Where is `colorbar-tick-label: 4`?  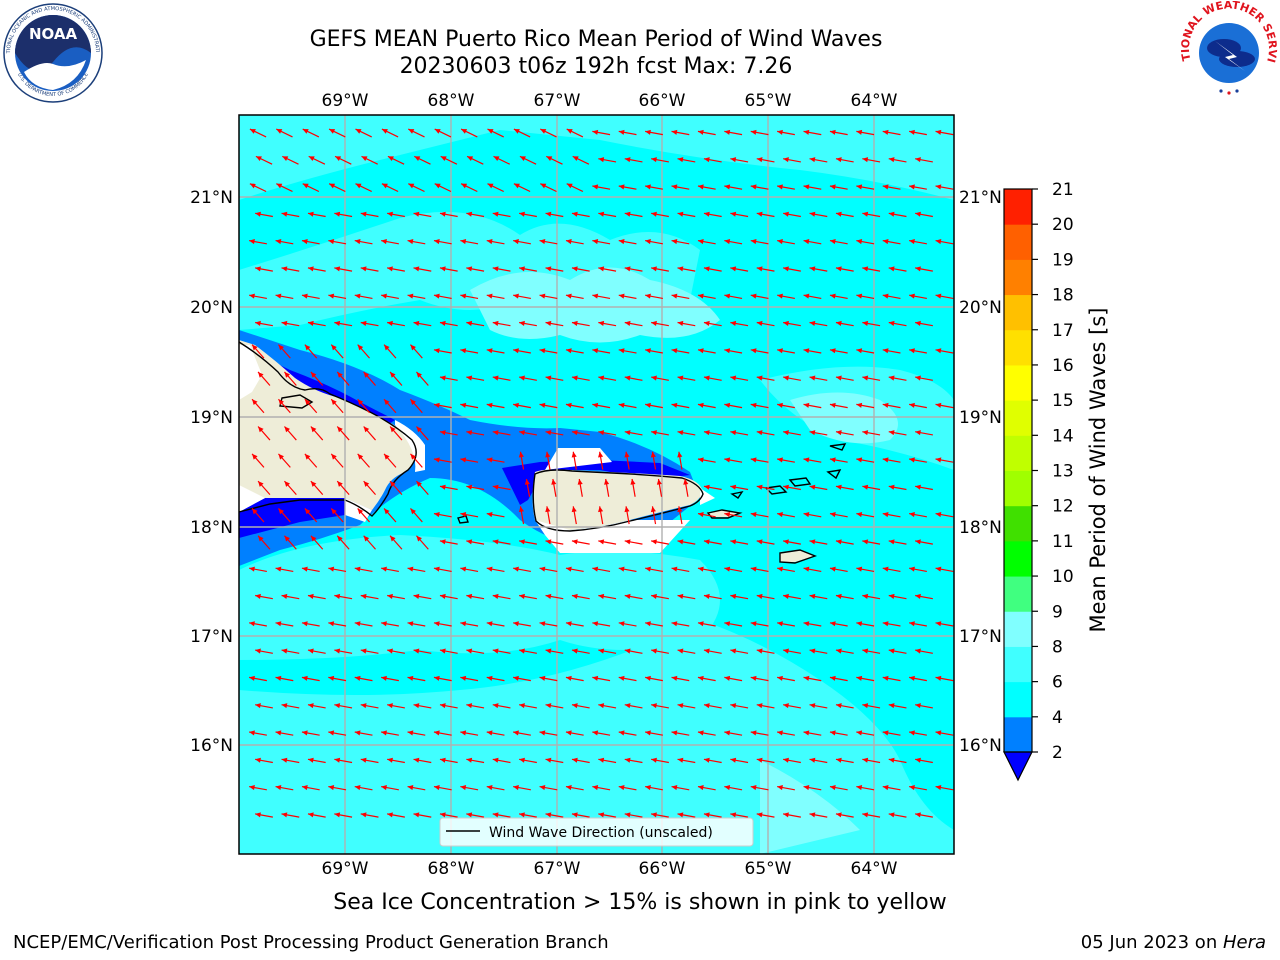
colorbar-tick-label: 4 is located at coordinates (1057, 718).